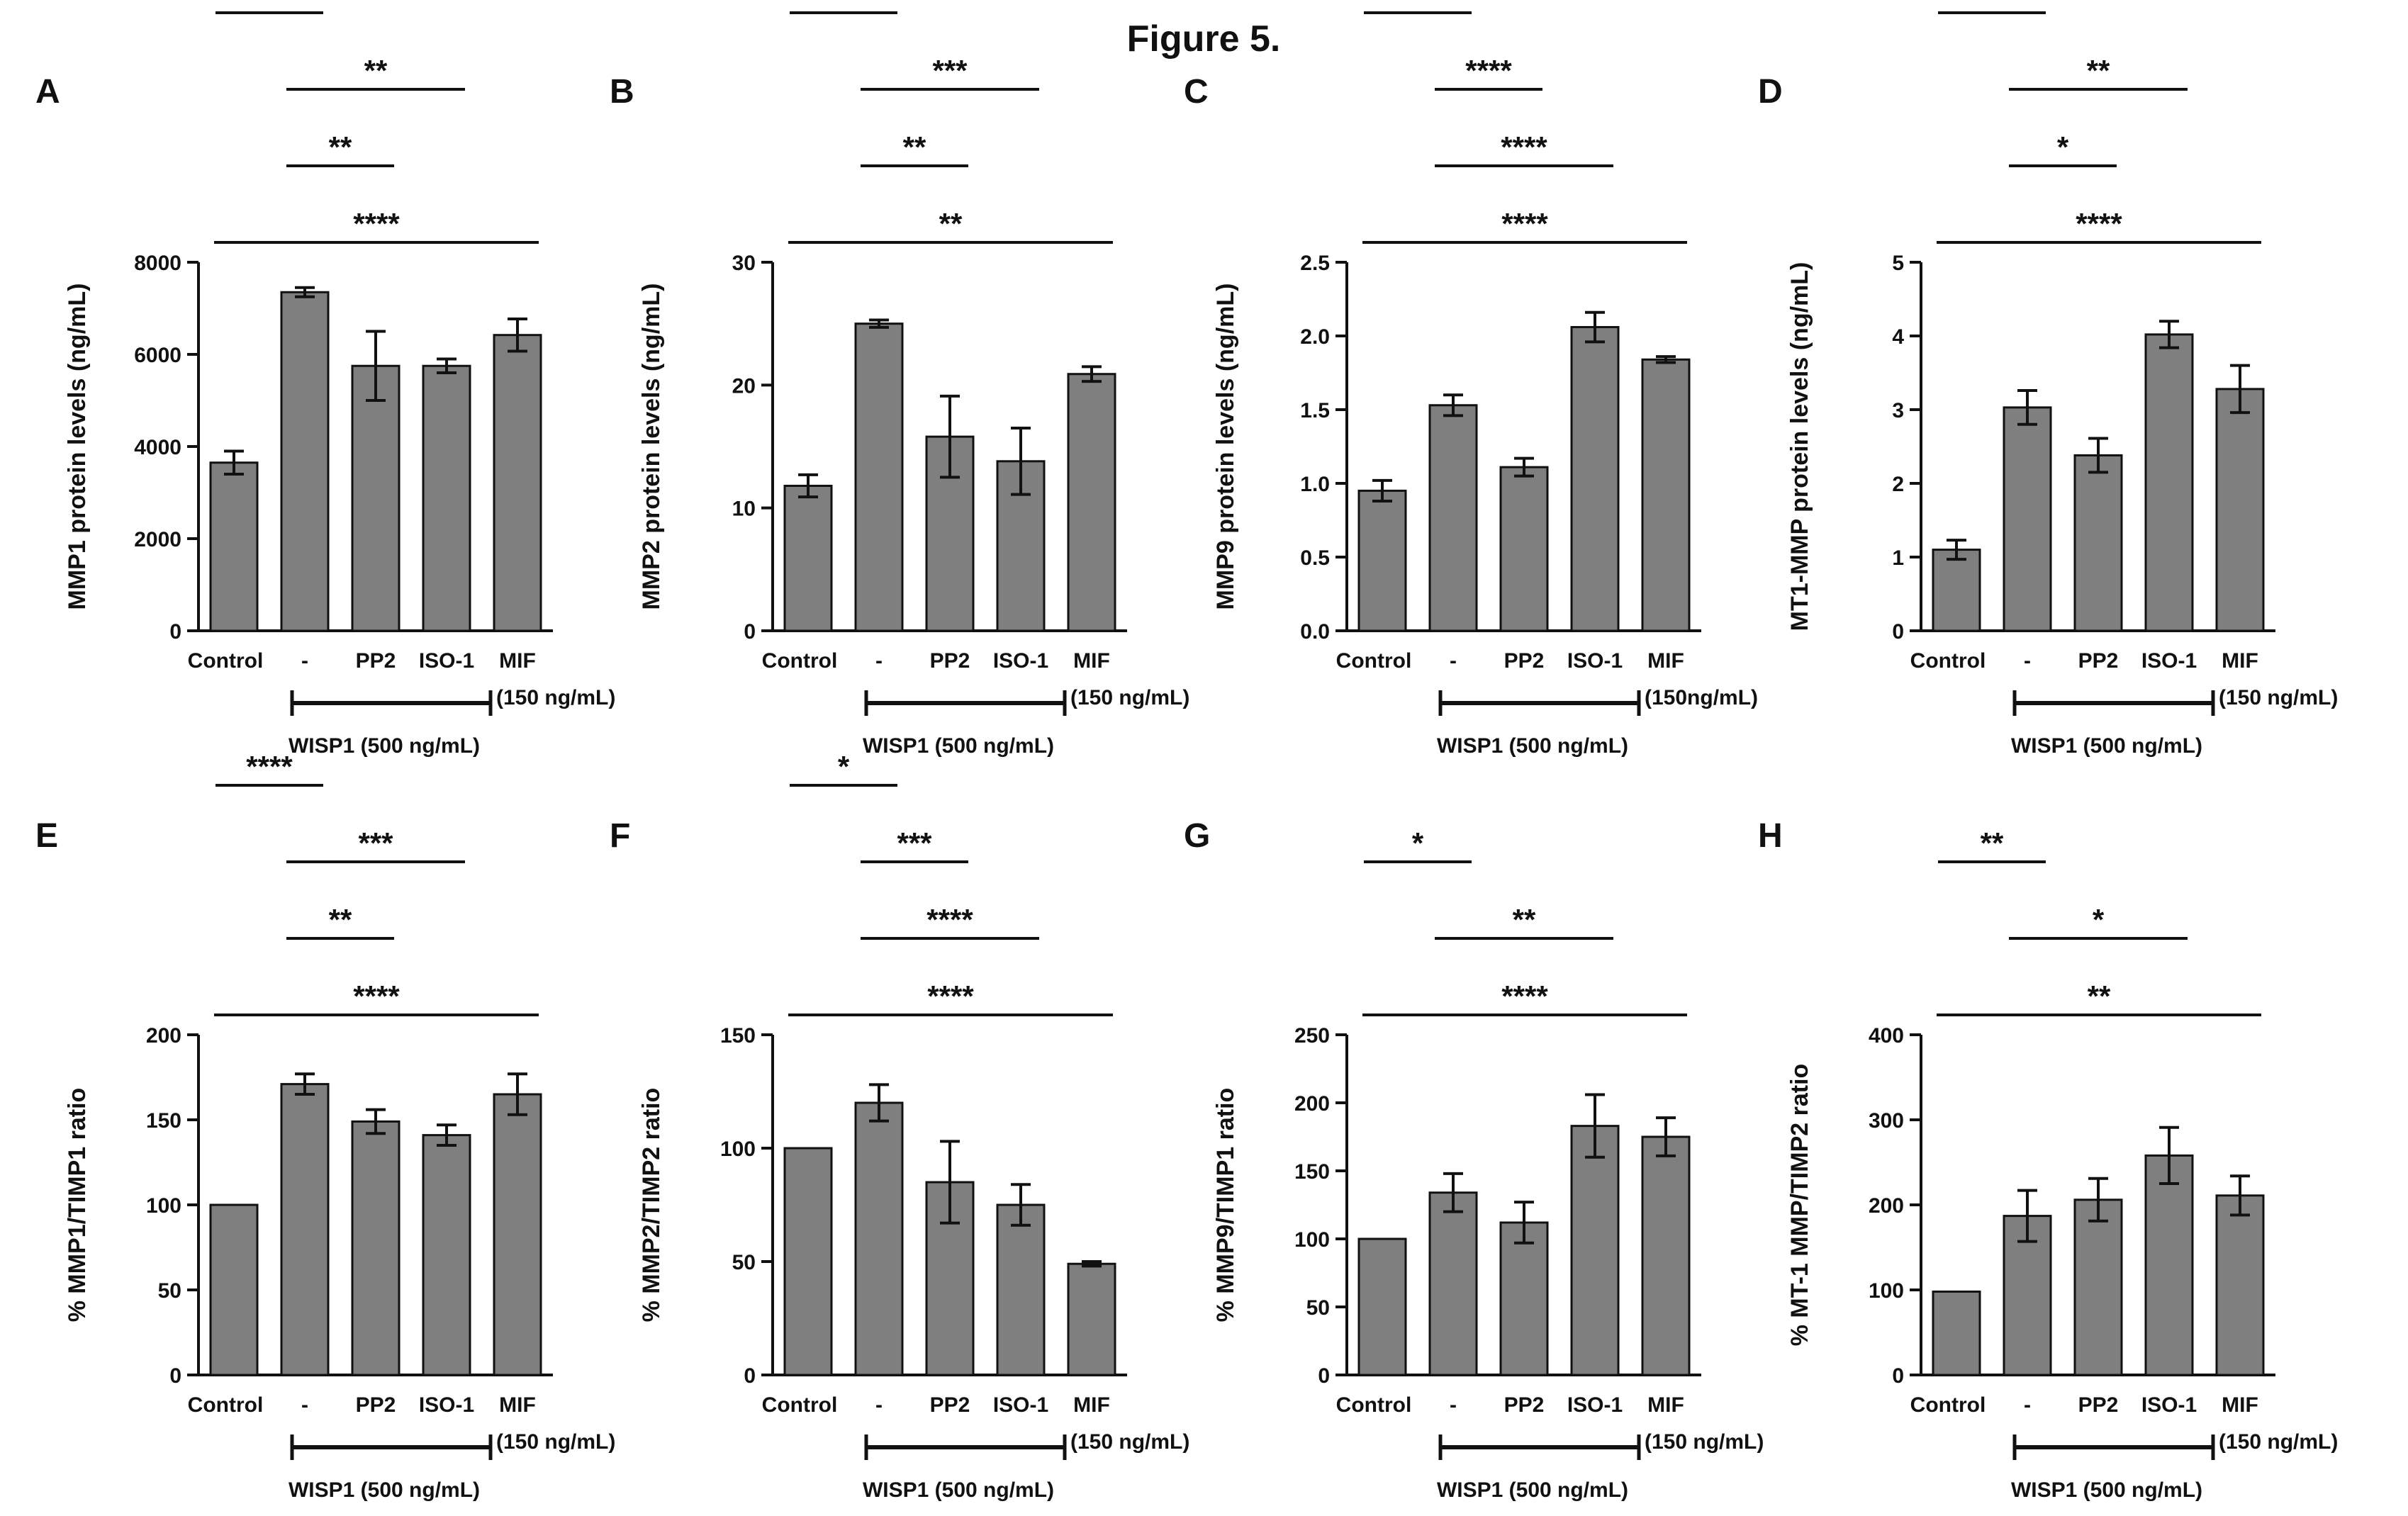 This screenshot has height=1516, width=2408. Describe the element at coordinates (1702, 697) in the screenshot. I see `mif-concentration-note: (150ng/mL)` at that location.